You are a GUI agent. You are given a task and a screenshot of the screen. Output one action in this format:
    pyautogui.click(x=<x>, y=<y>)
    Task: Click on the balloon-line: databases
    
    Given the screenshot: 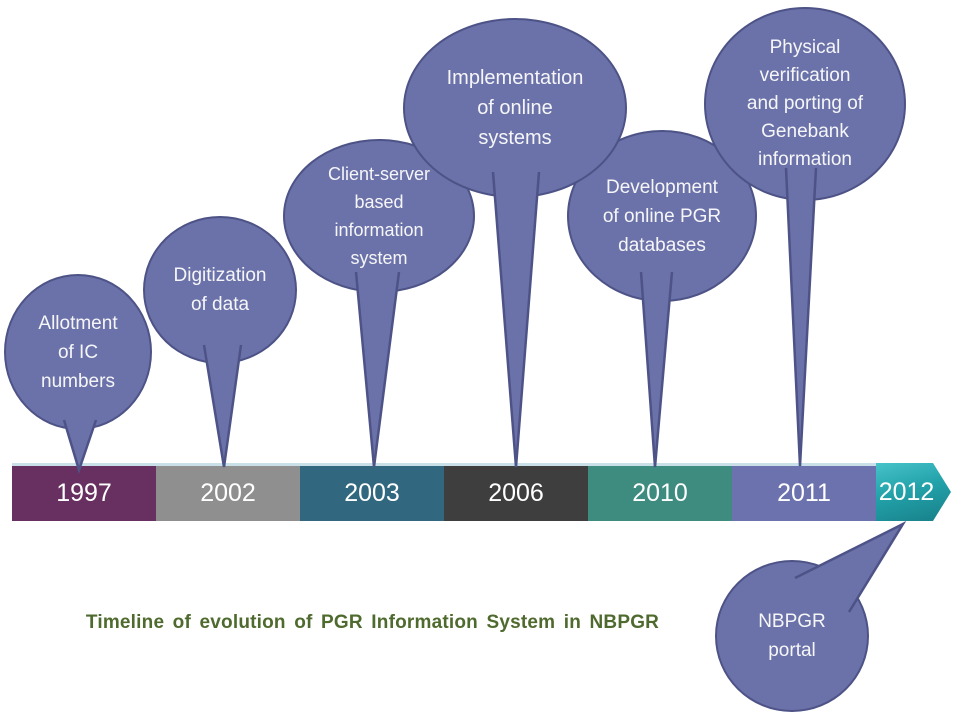 What is the action you would take?
    pyautogui.click(x=662, y=245)
    